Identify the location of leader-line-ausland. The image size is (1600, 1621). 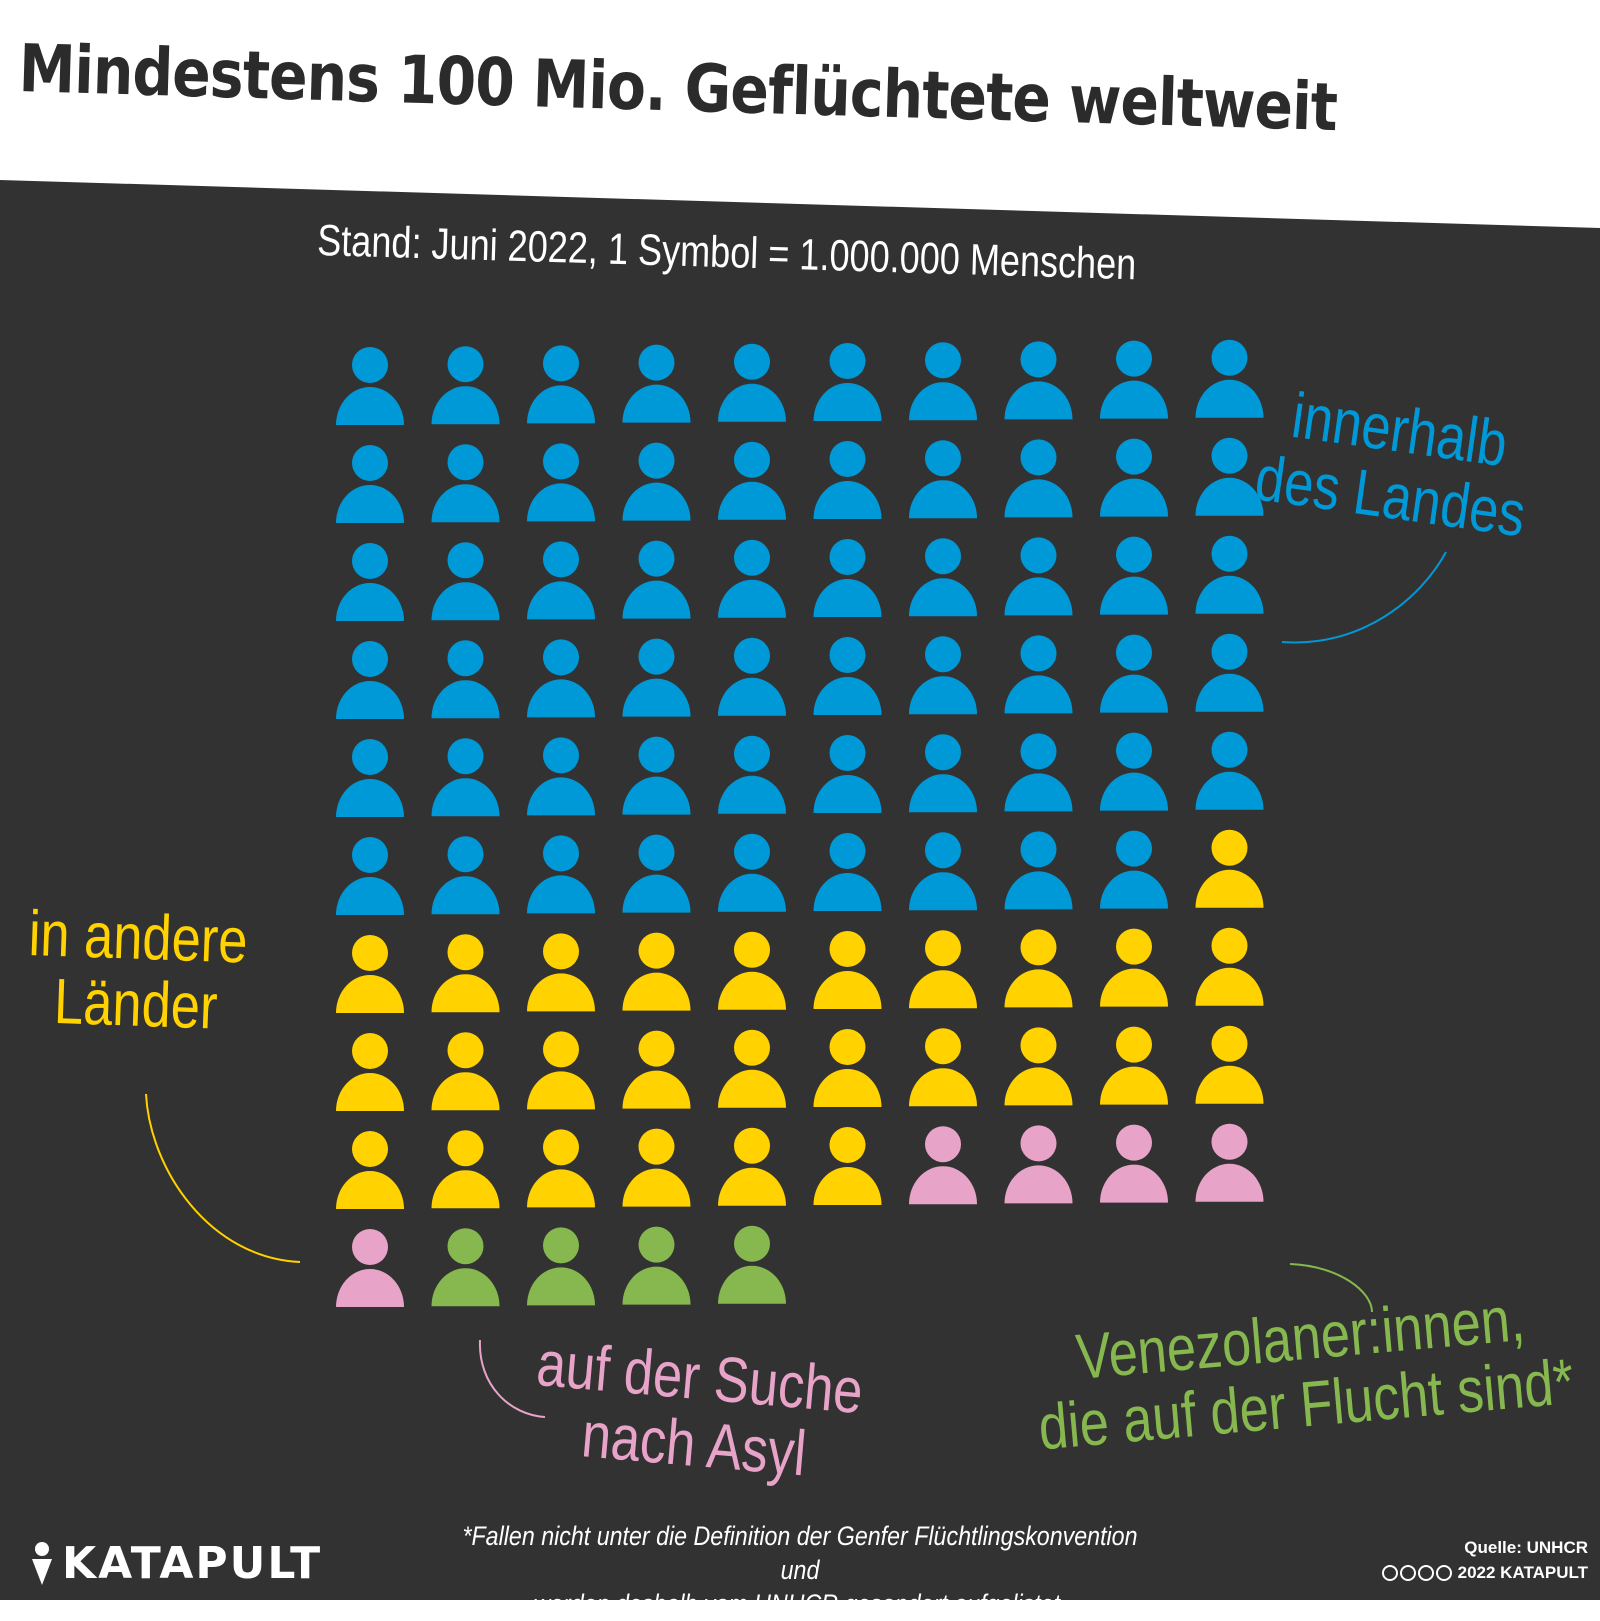
(223, 1178).